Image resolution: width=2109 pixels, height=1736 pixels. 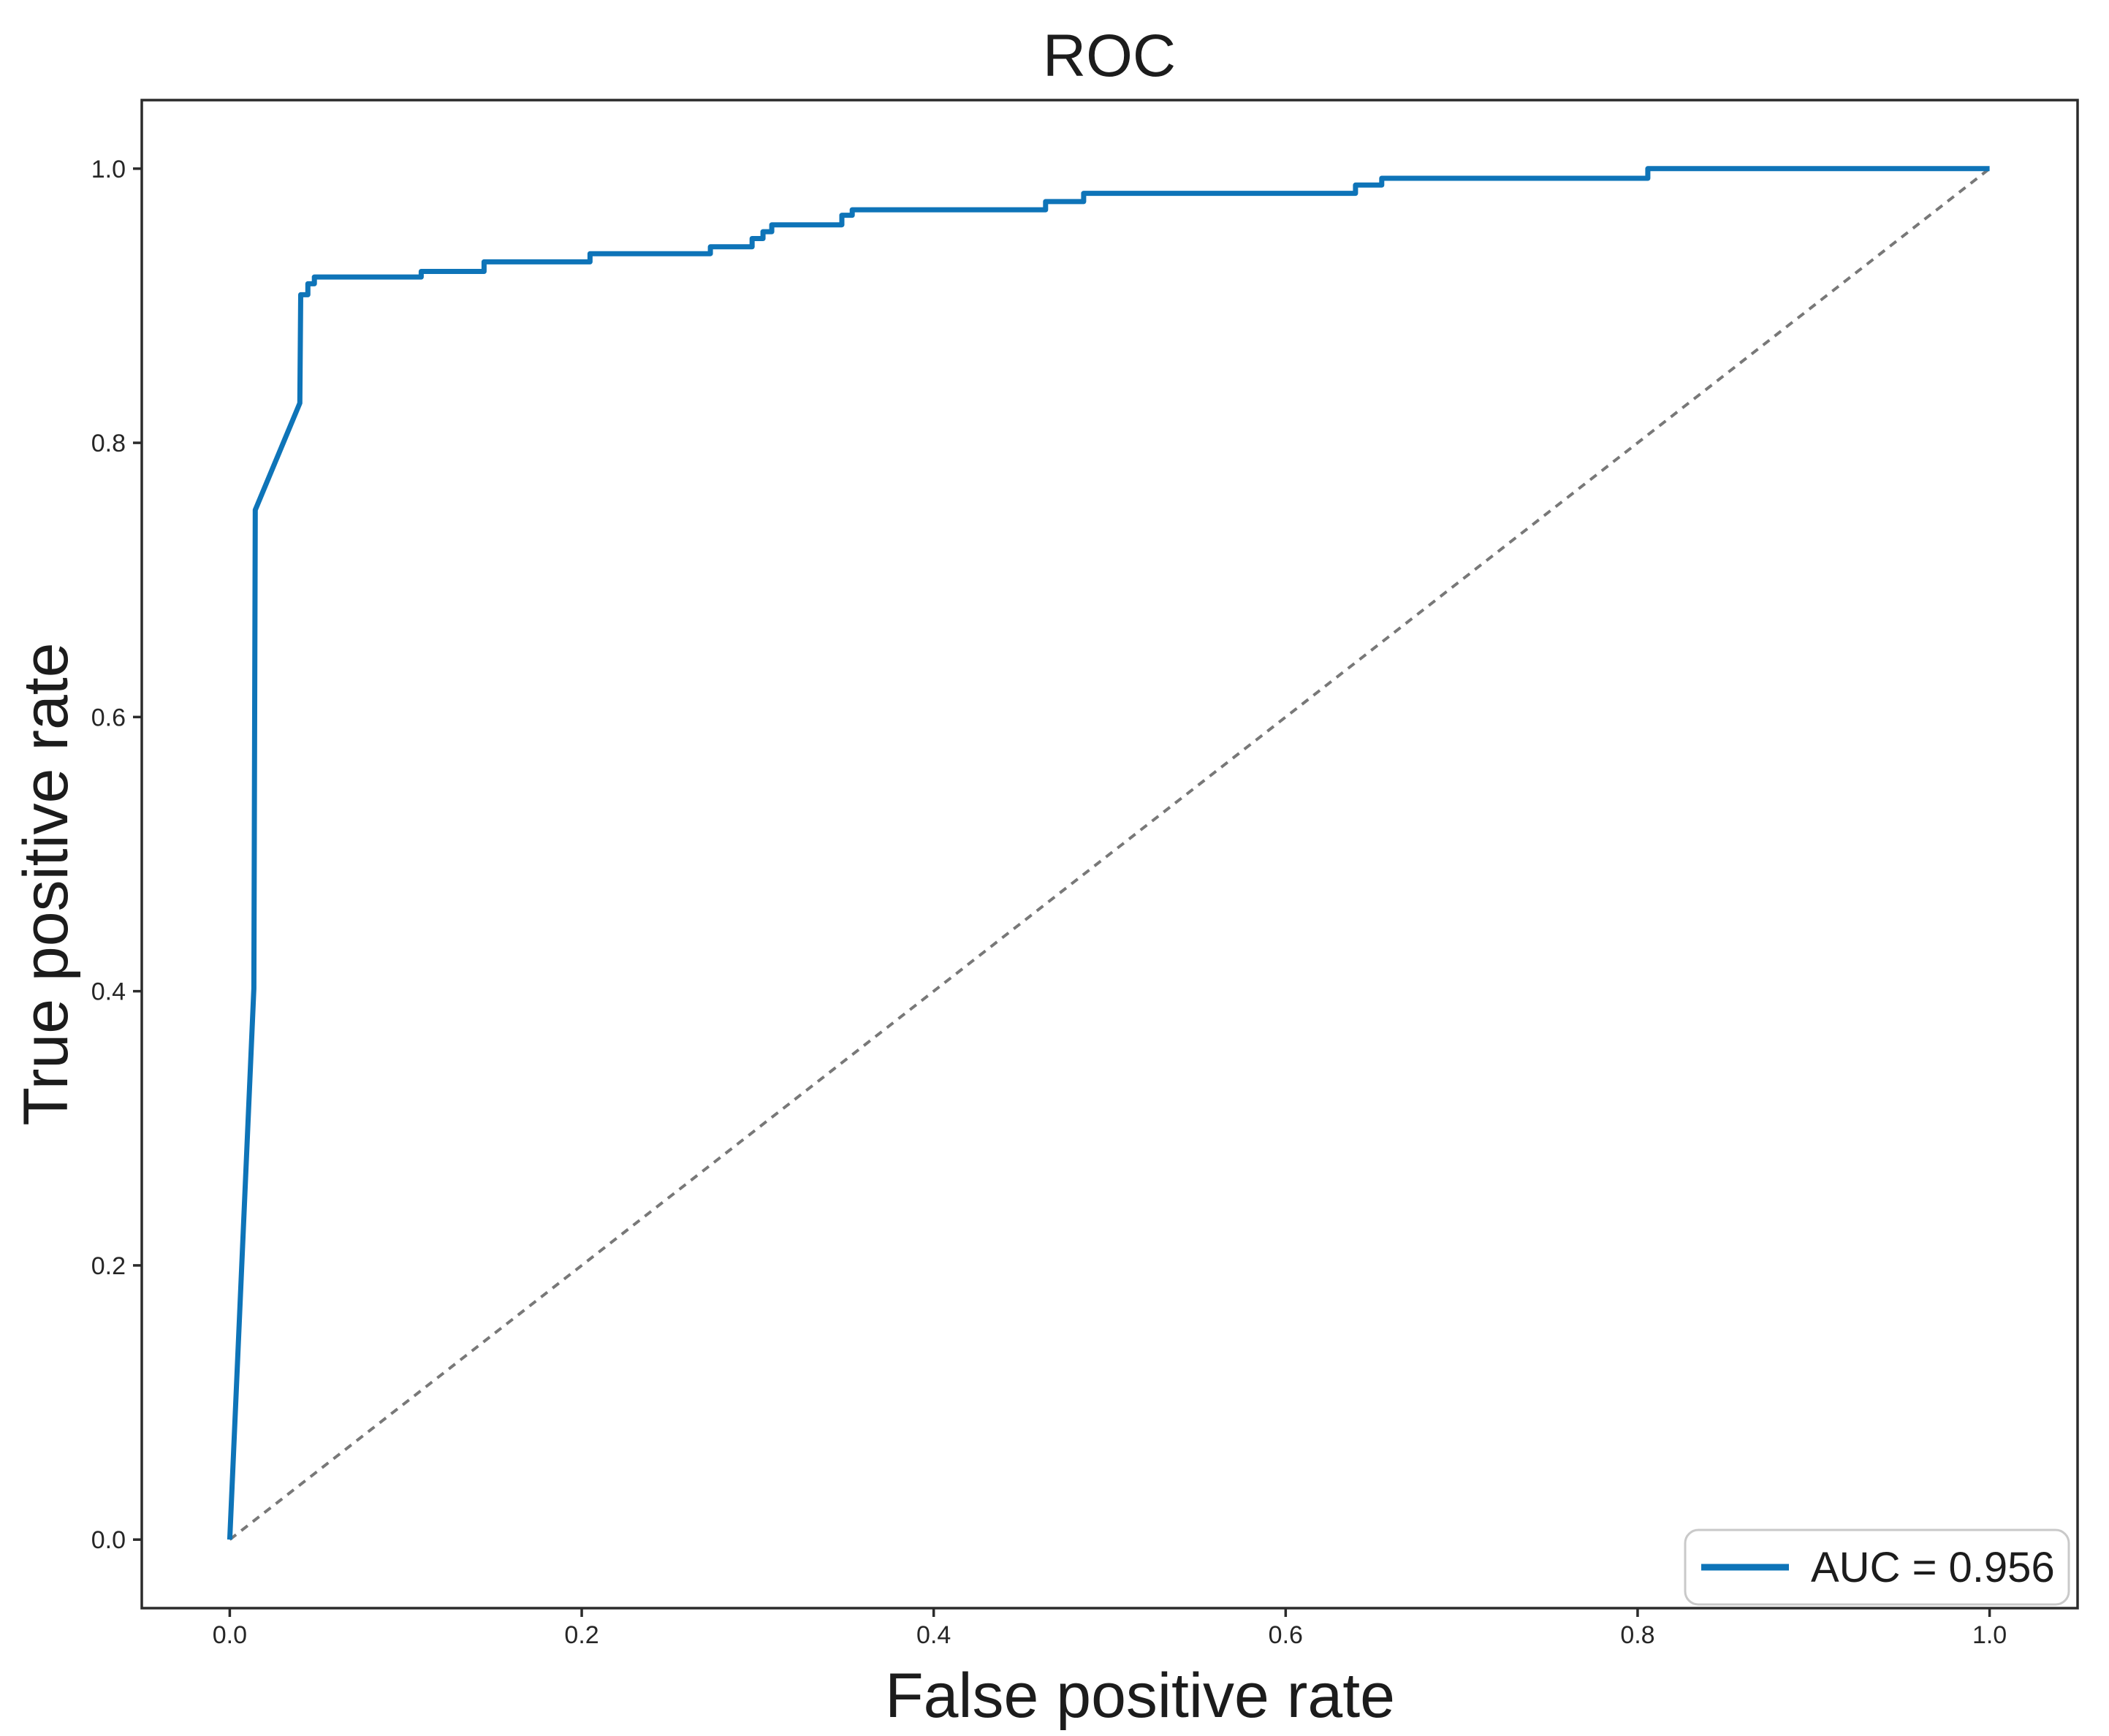 What do you see at coordinates (108, 1266) in the screenshot?
I see `y-tick-label: 0.2` at bounding box center [108, 1266].